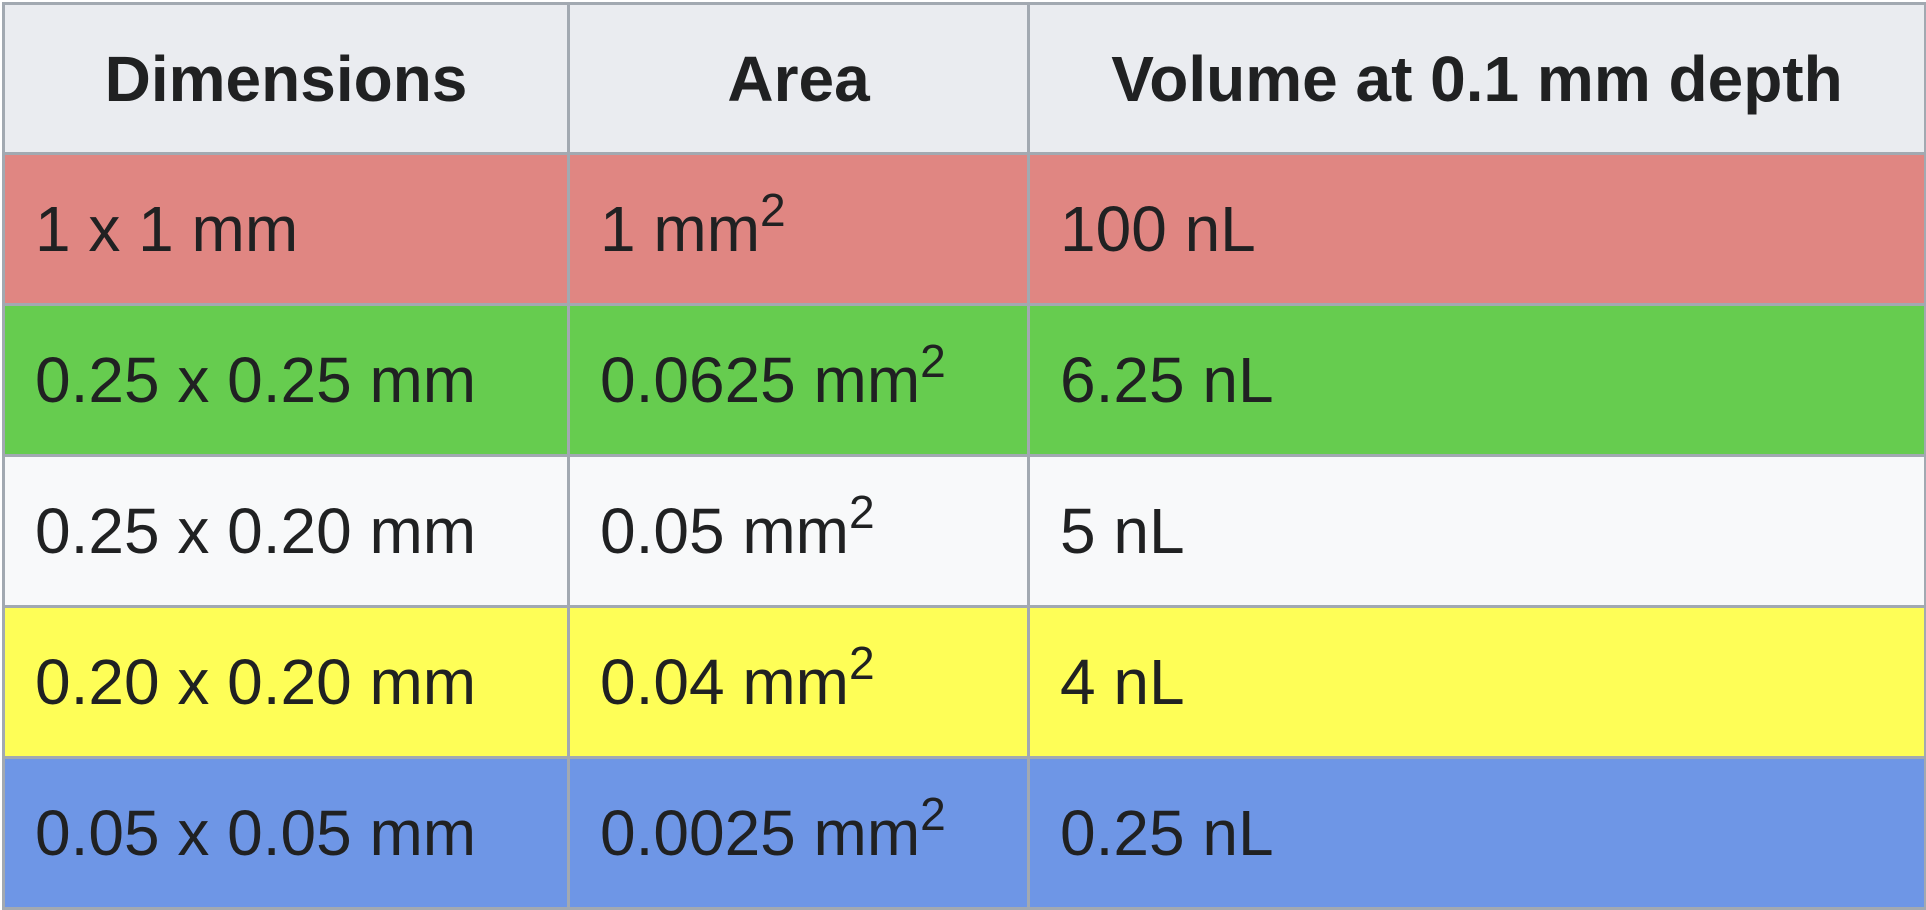 The height and width of the screenshot is (910, 1926). Describe the element at coordinates (760, 380) in the screenshot. I see `area-value: 0.0625 mm` at that location.